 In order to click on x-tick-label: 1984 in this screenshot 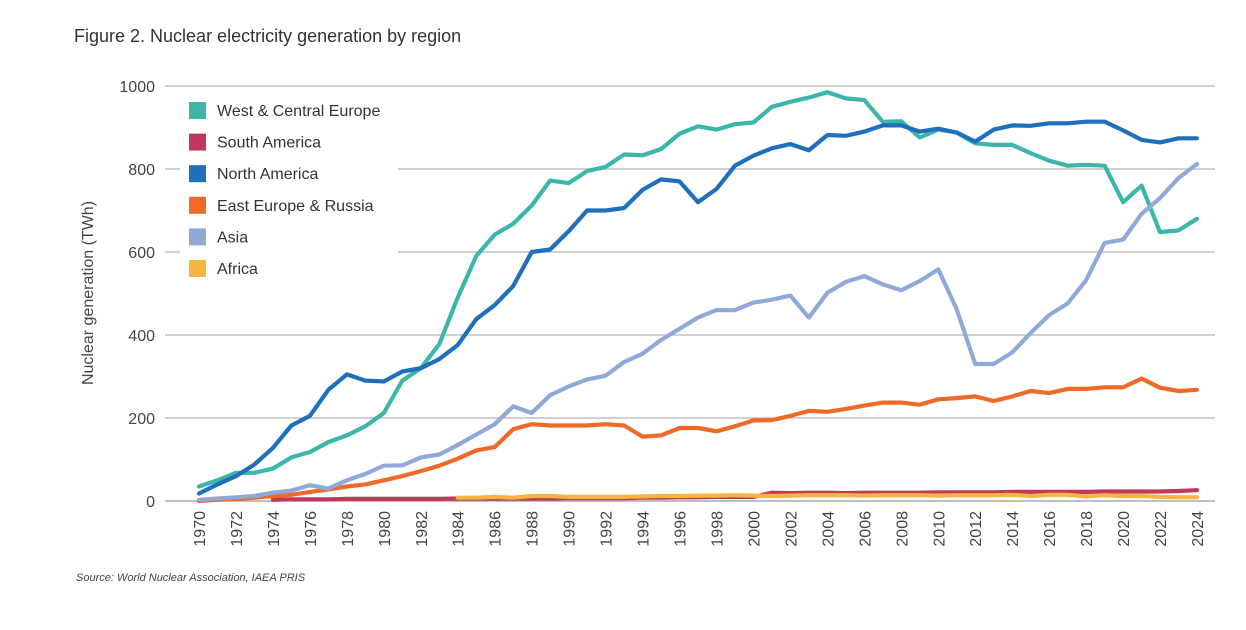, I will do `click(459, 529)`.